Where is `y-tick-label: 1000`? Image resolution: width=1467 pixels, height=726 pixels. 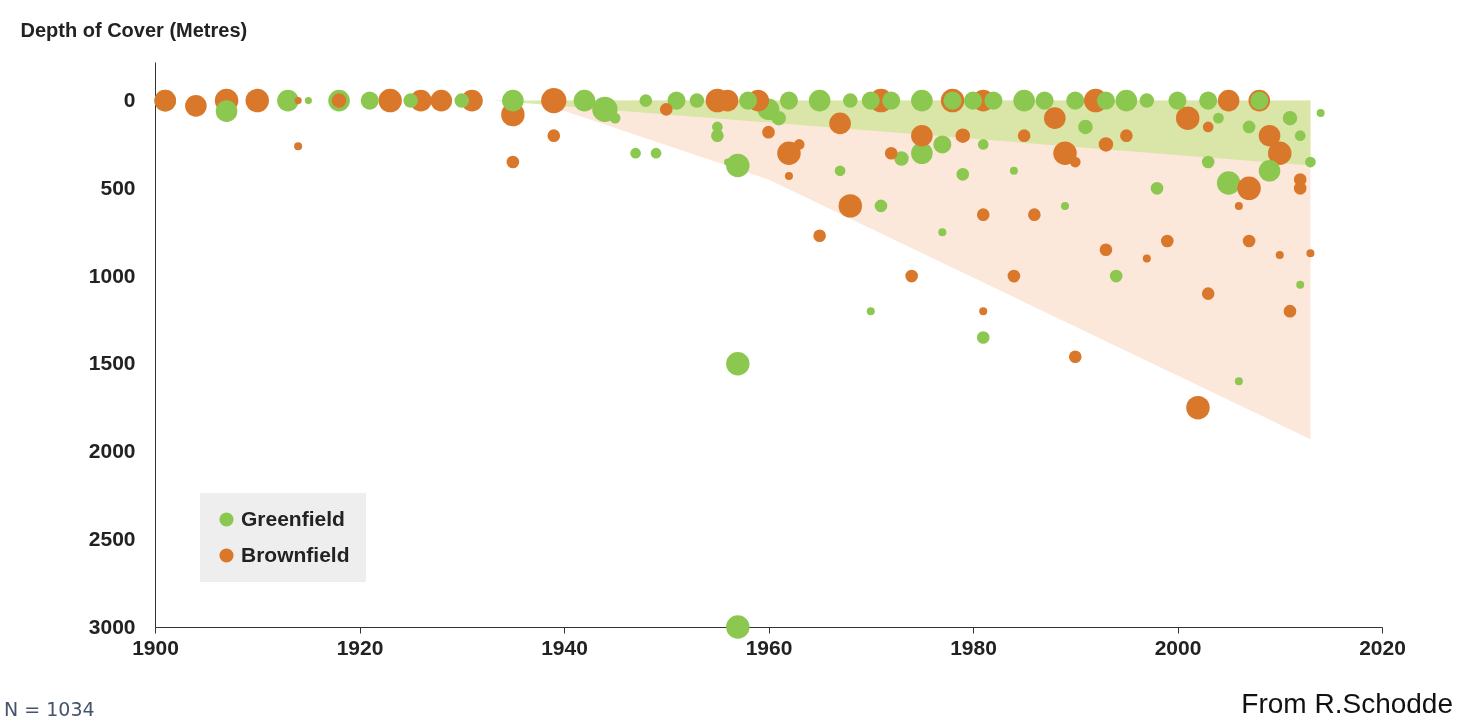 y-tick-label: 1000 is located at coordinates (112, 275).